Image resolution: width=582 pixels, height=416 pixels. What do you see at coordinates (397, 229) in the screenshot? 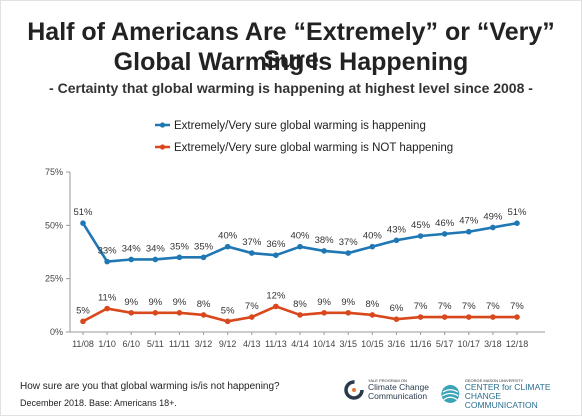
I see `data-label: 43%` at bounding box center [397, 229].